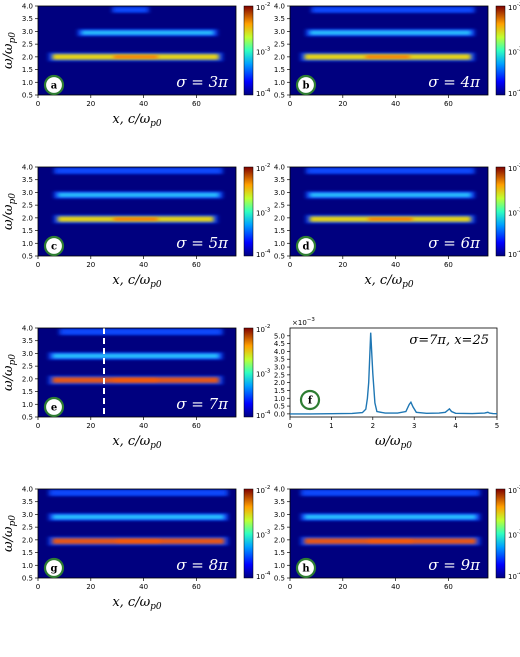 The height and width of the screenshot is (657, 520). I want to click on colorbar, so click(500, 50).